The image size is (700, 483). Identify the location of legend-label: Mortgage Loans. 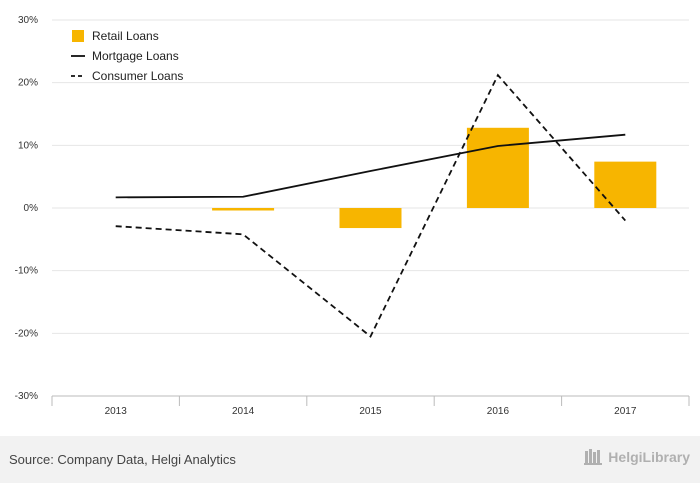
(135, 56).